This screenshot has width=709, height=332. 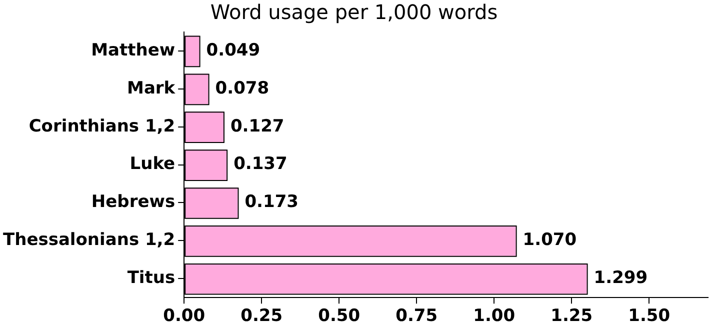 What do you see at coordinates (151, 278) in the screenshot?
I see `y-tick-label: Titus` at bounding box center [151, 278].